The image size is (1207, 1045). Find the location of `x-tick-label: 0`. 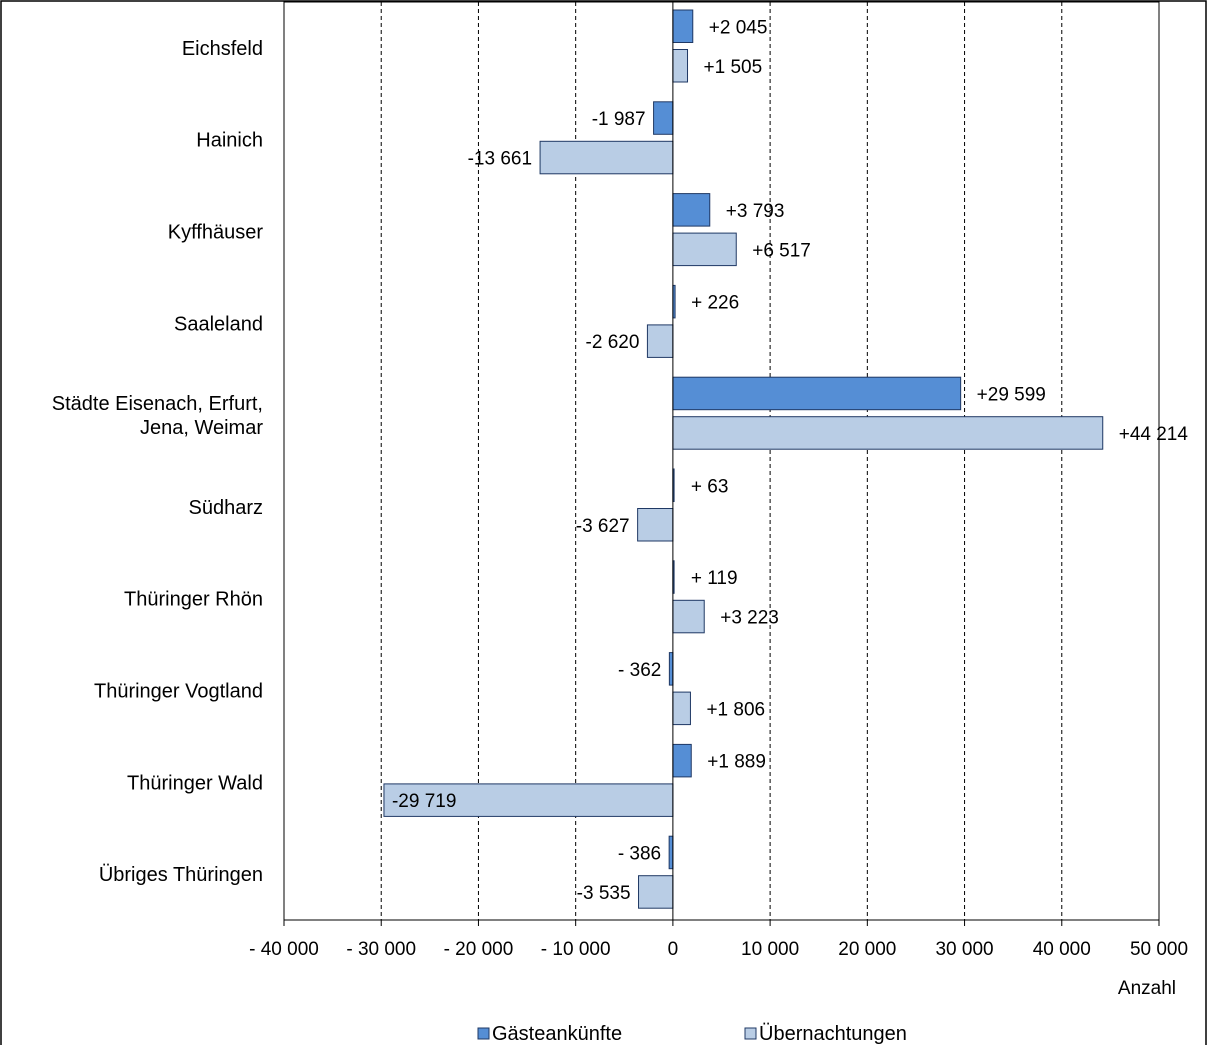

x-tick-label: 0 is located at coordinates (673, 949).